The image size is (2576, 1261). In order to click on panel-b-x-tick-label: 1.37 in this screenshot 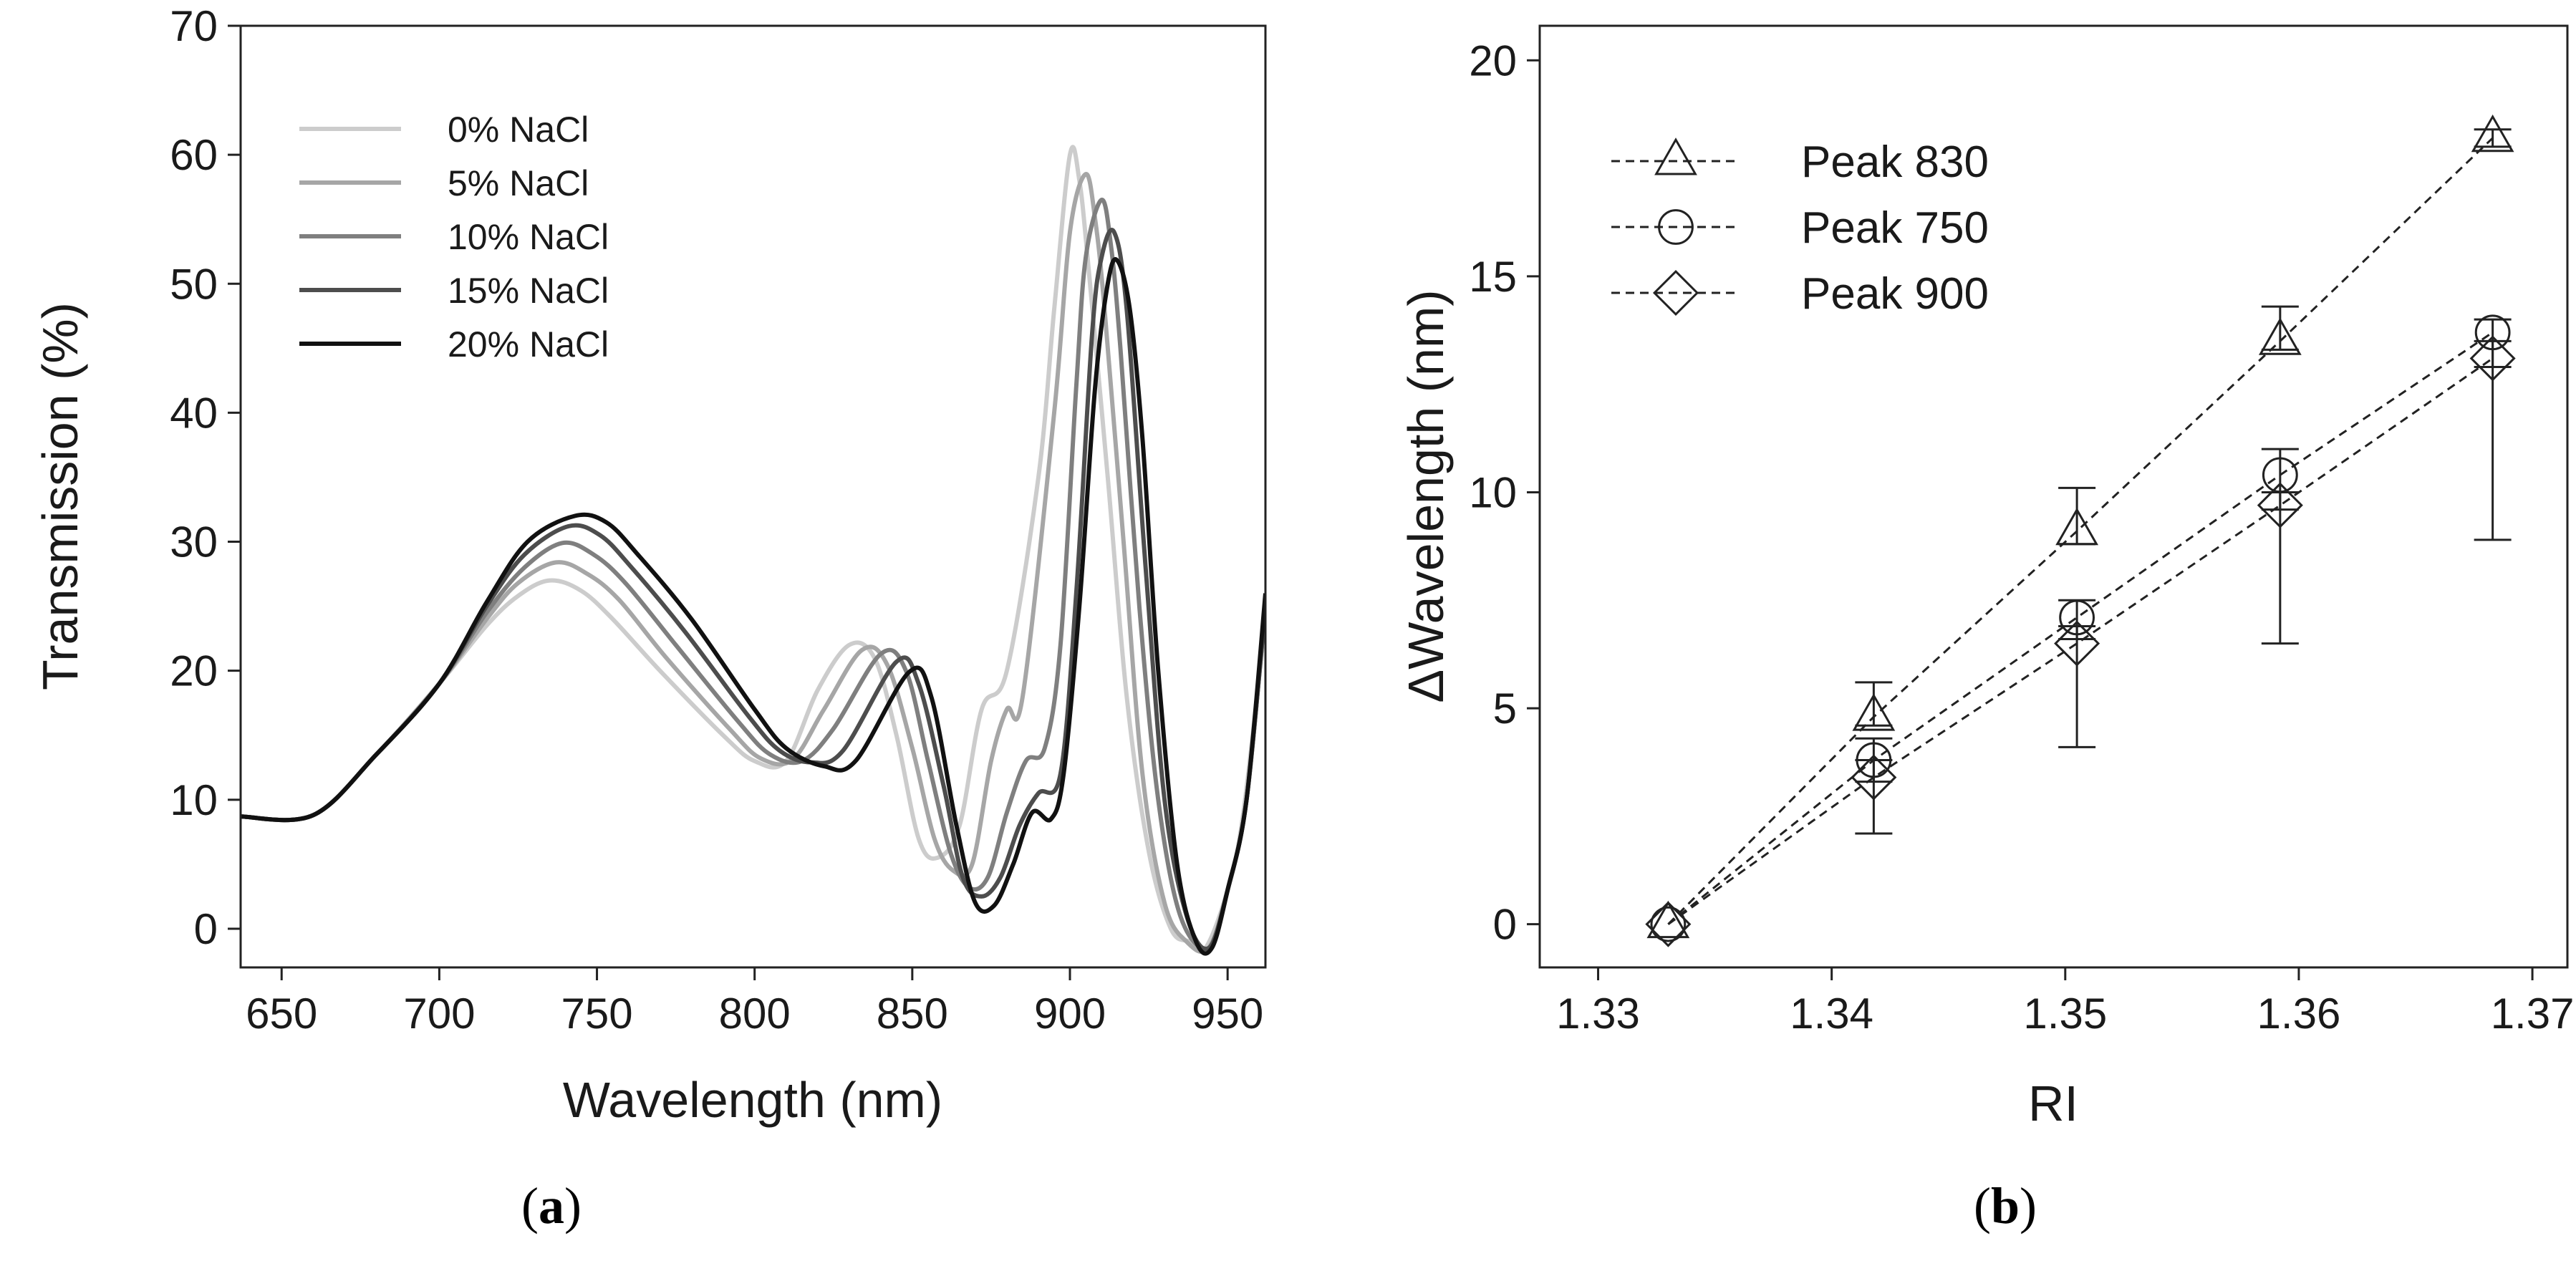, I will do `click(2533, 1014)`.